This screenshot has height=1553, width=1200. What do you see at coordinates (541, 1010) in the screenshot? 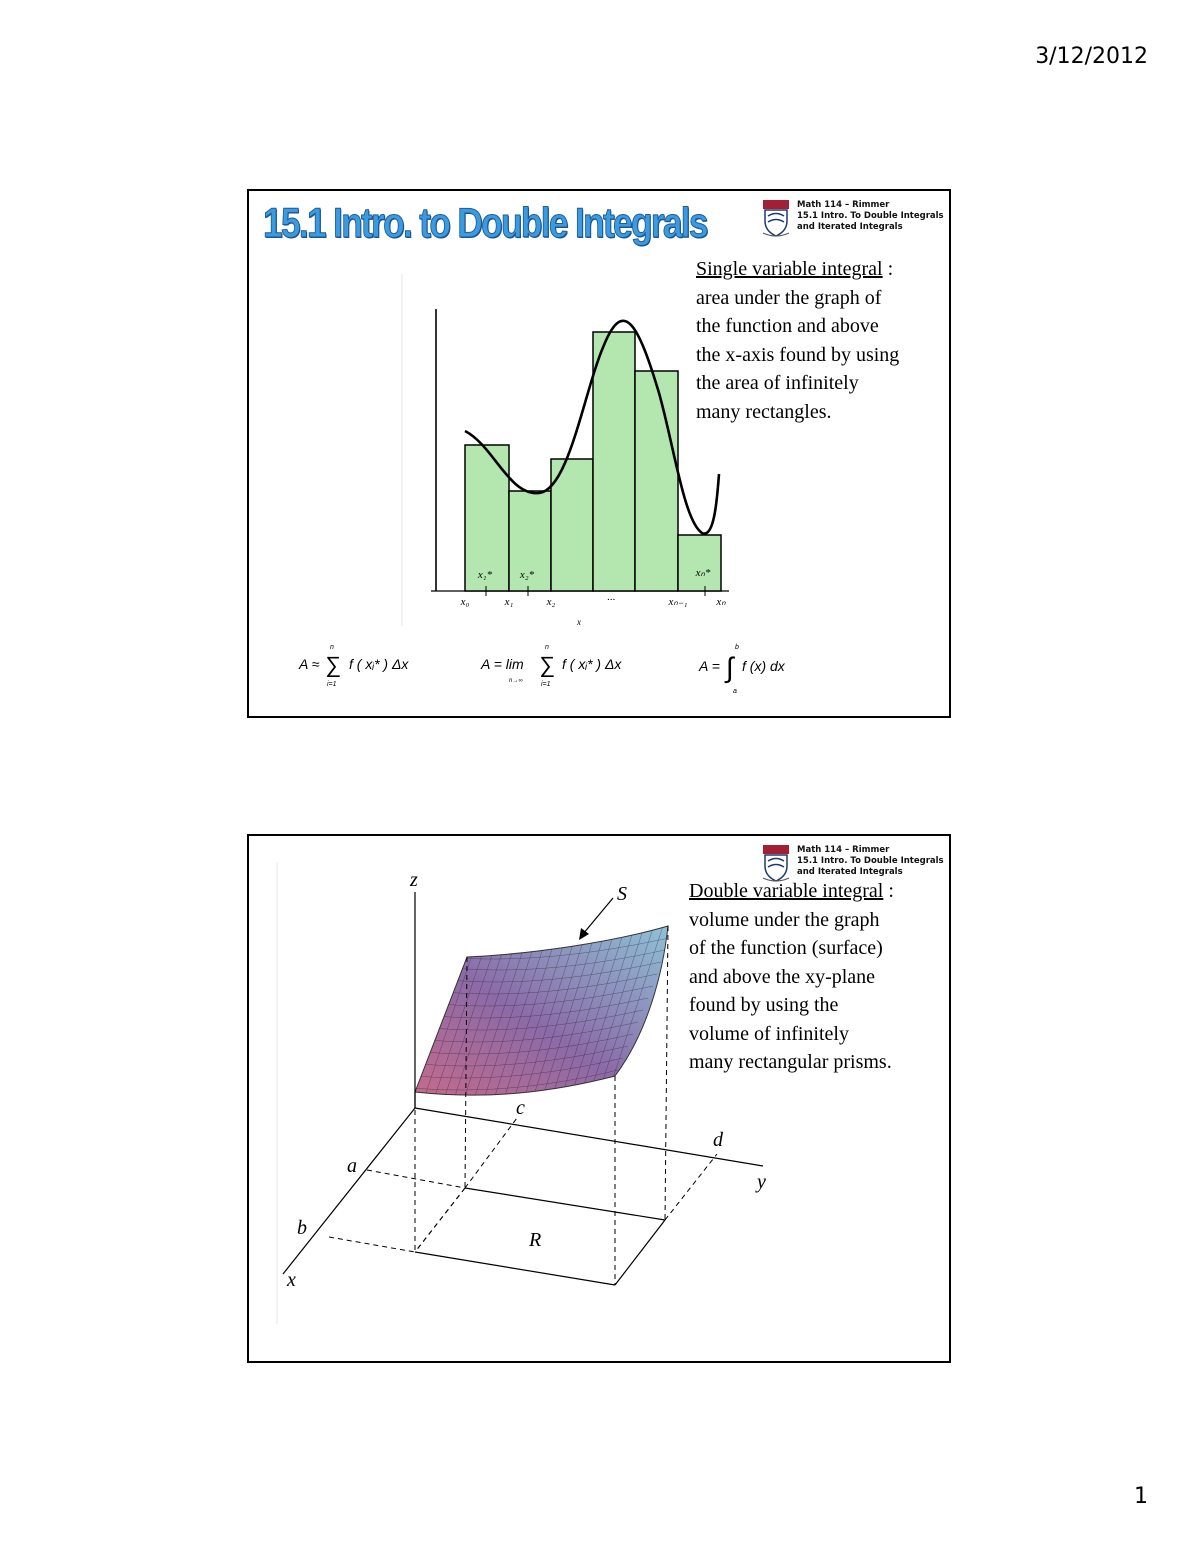
I see `surface-s` at bounding box center [541, 1010].